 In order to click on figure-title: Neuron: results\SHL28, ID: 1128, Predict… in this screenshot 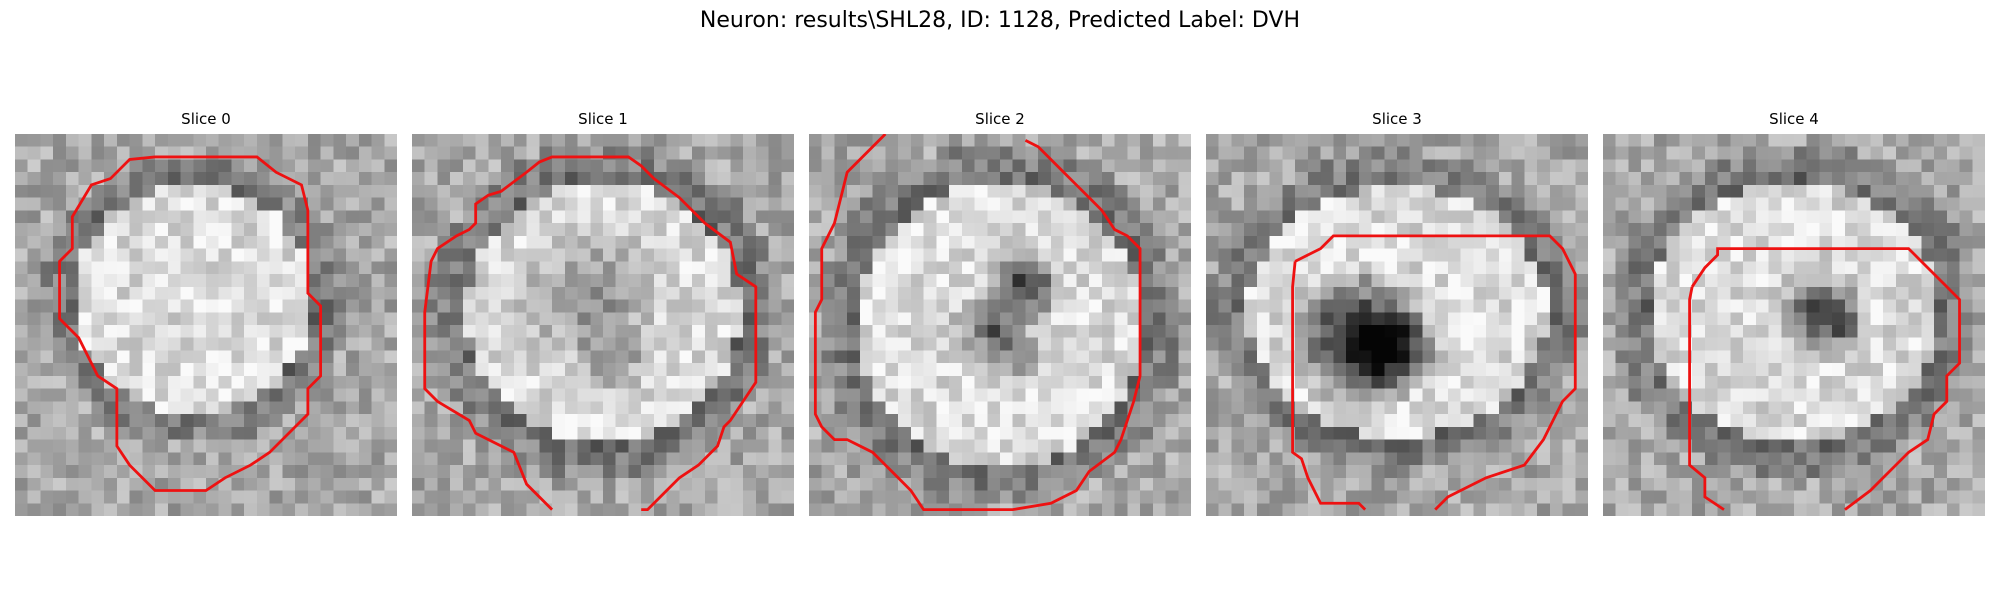, I will do `click(1000, 20)`.